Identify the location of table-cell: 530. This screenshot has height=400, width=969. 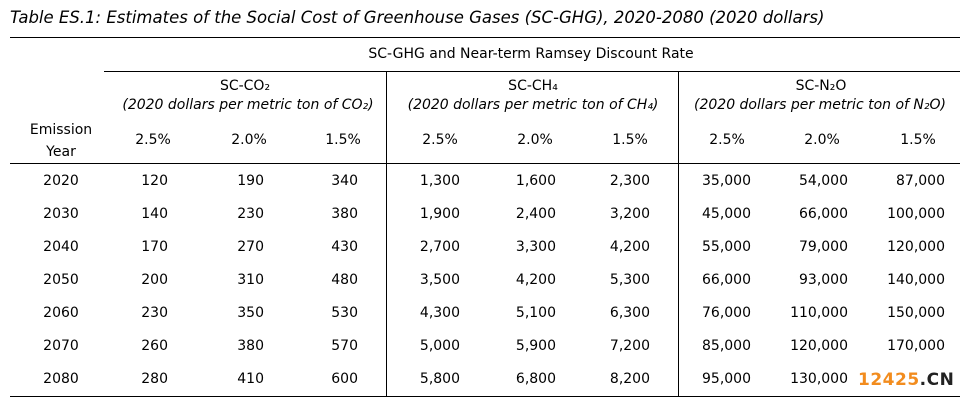
(344, 313).